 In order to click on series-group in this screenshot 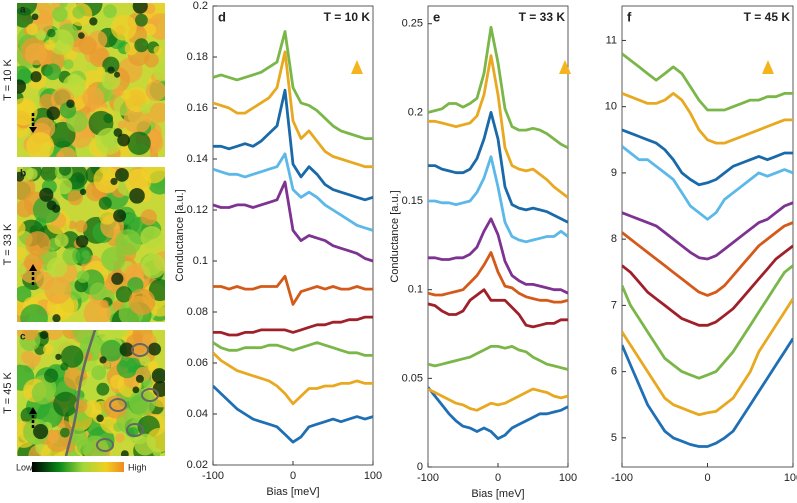, I will do `click(498, 232)`.